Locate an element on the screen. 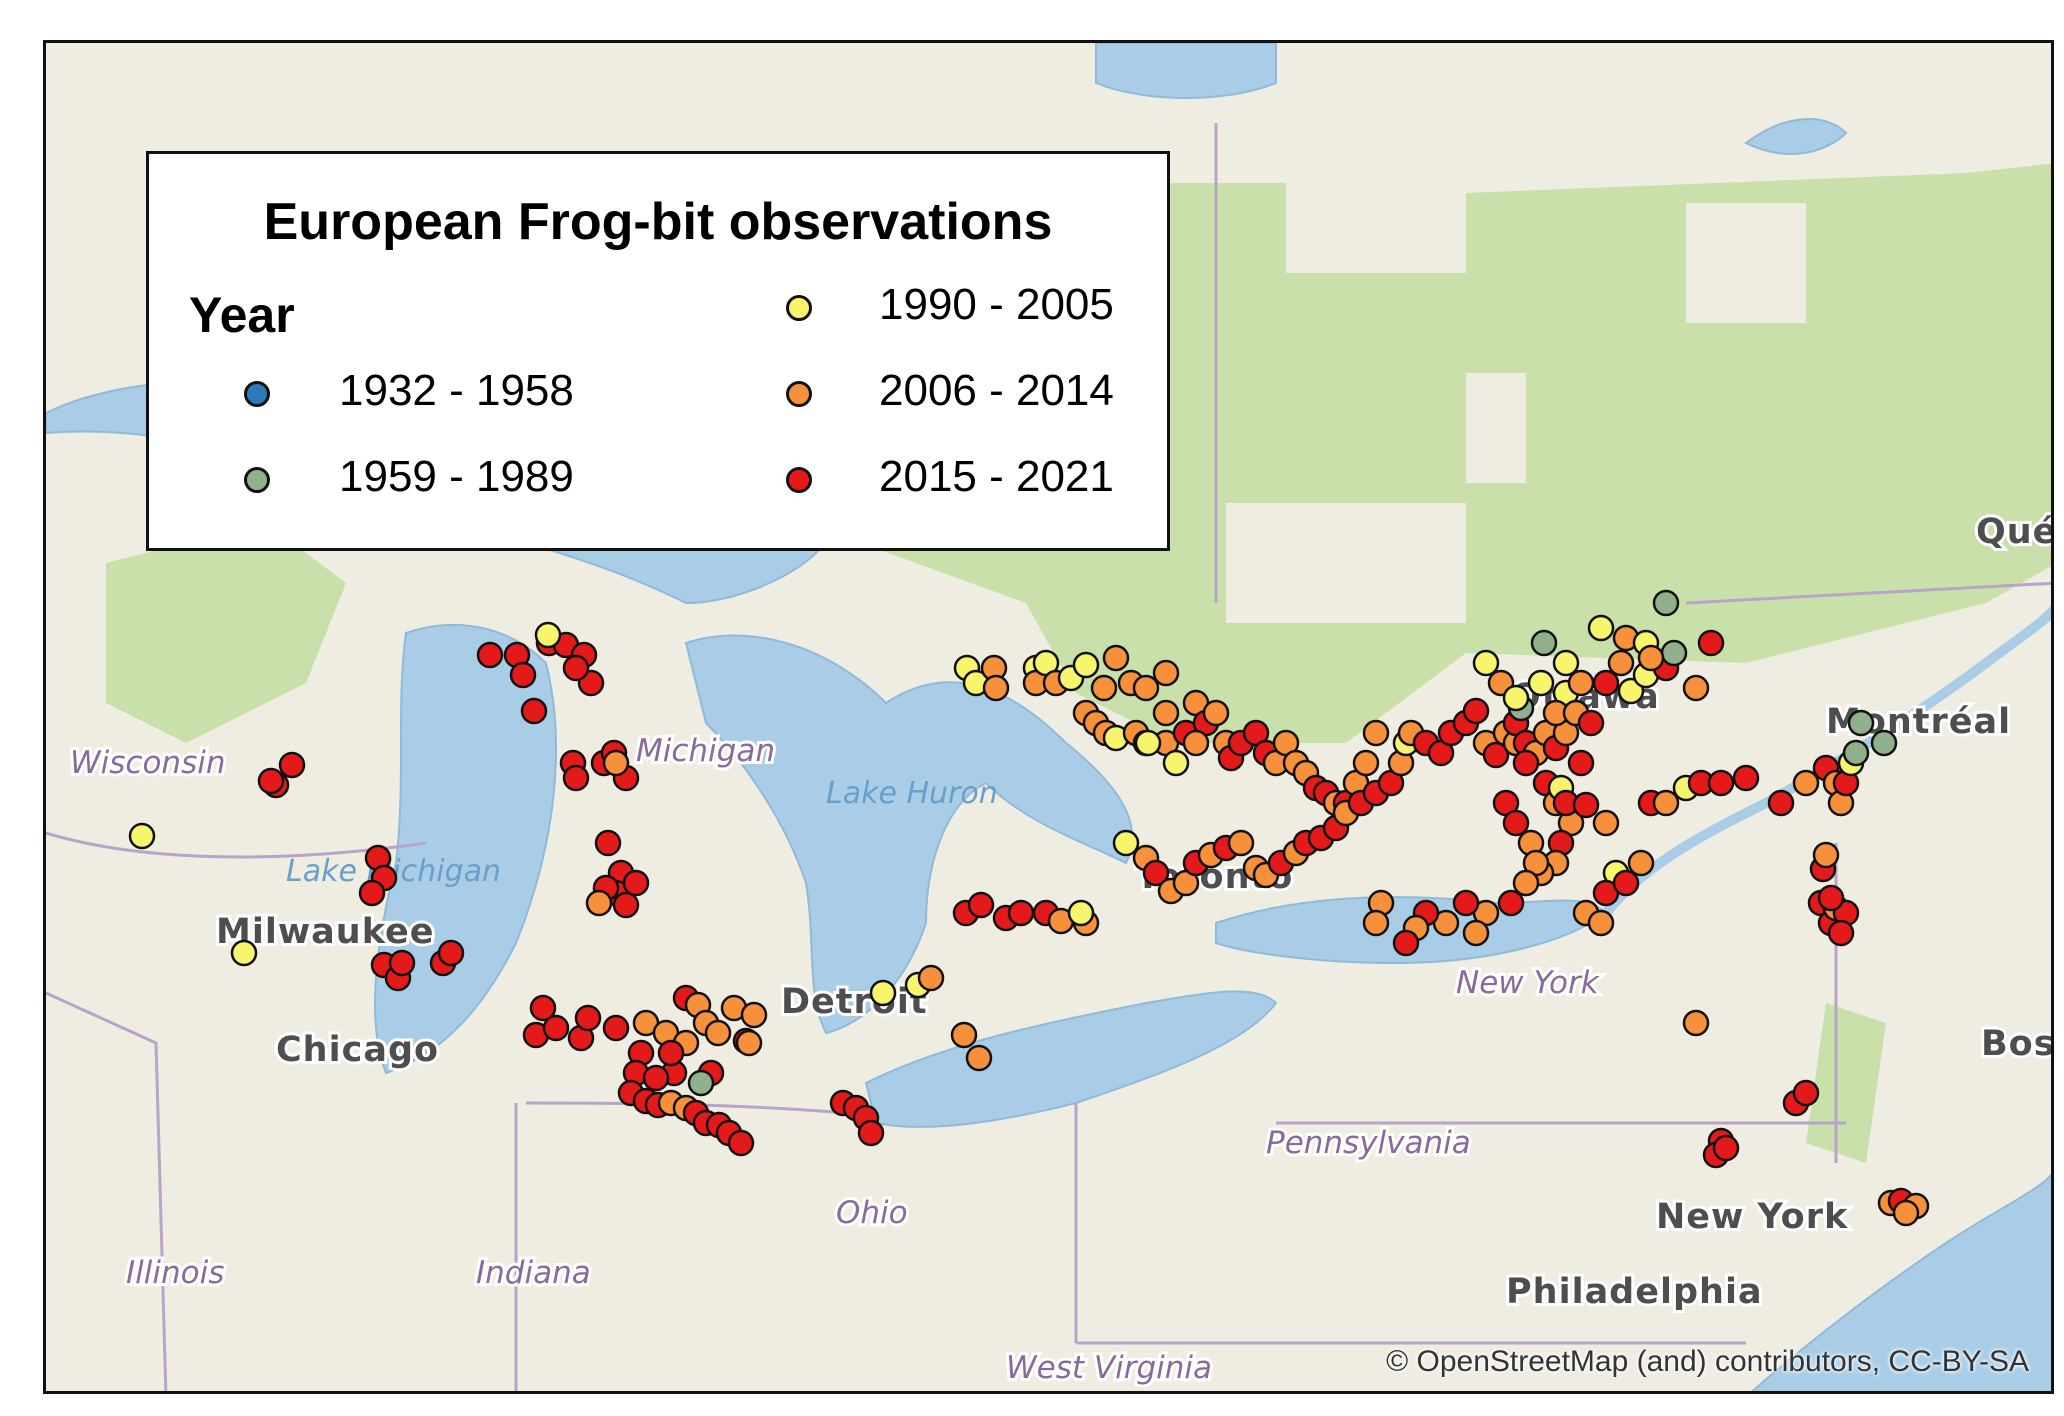 The height and width of the screenshot is (1416, 2064). label-indiana: Indiana is located at coordinates (533, 1273).